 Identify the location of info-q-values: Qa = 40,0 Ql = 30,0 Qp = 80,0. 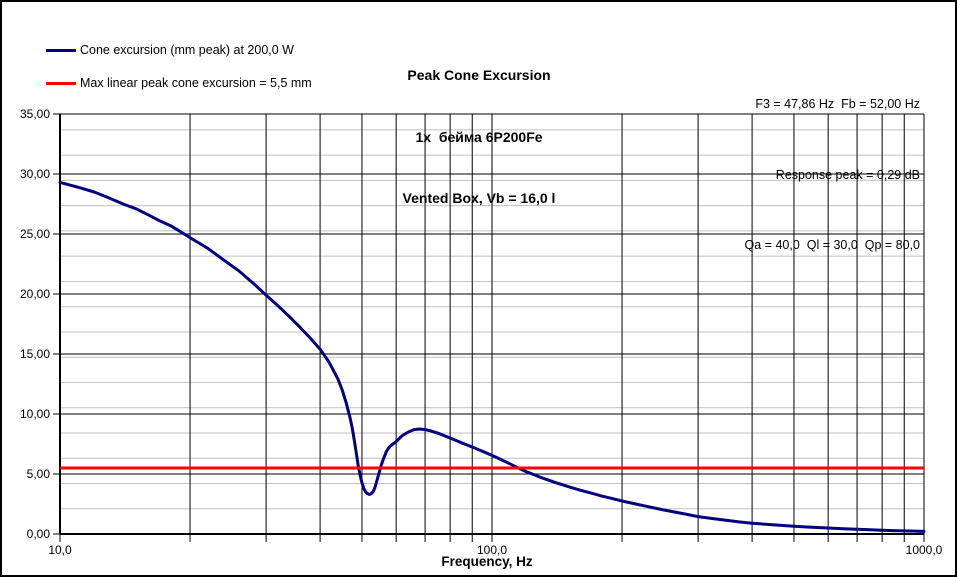
(832, 245).